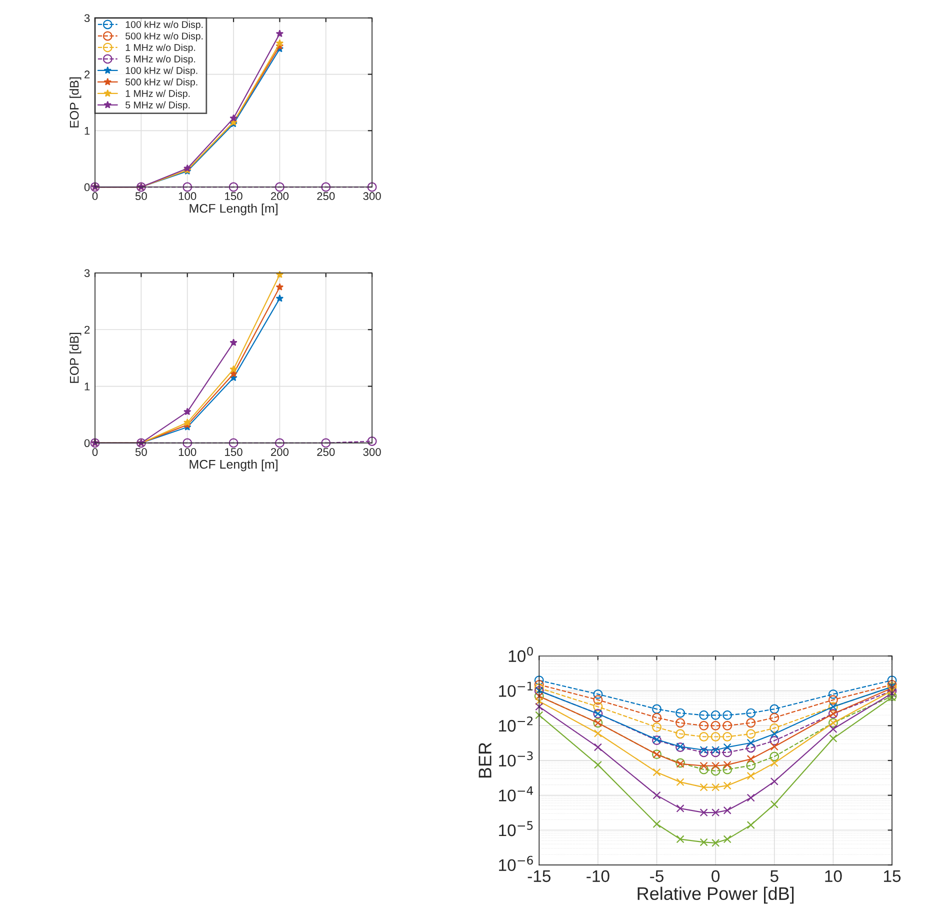 This screenshot has height=919, width=936. Describe the element at coordinates (516, 864) in the screenshot. I see `y-tick-label: 10$^{−6}$` at that location.